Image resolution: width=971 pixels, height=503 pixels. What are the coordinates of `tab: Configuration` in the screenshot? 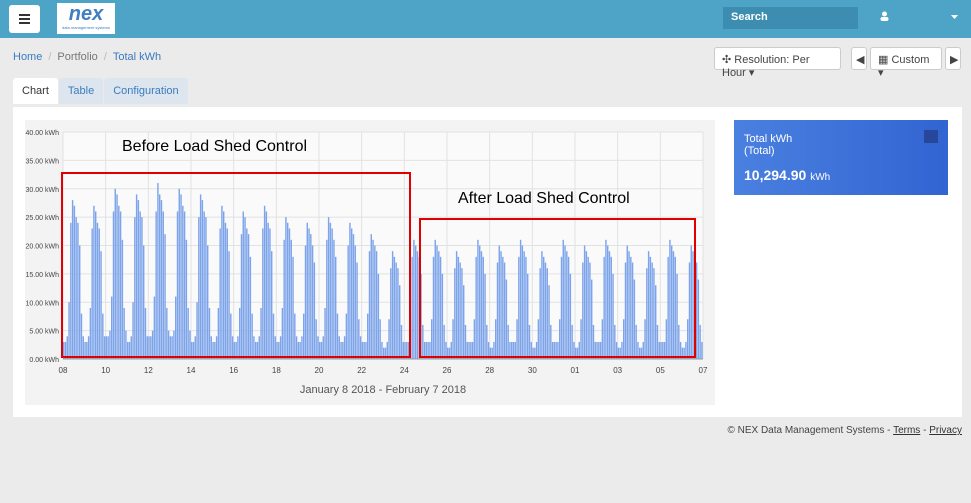 It's located at (146, 91).